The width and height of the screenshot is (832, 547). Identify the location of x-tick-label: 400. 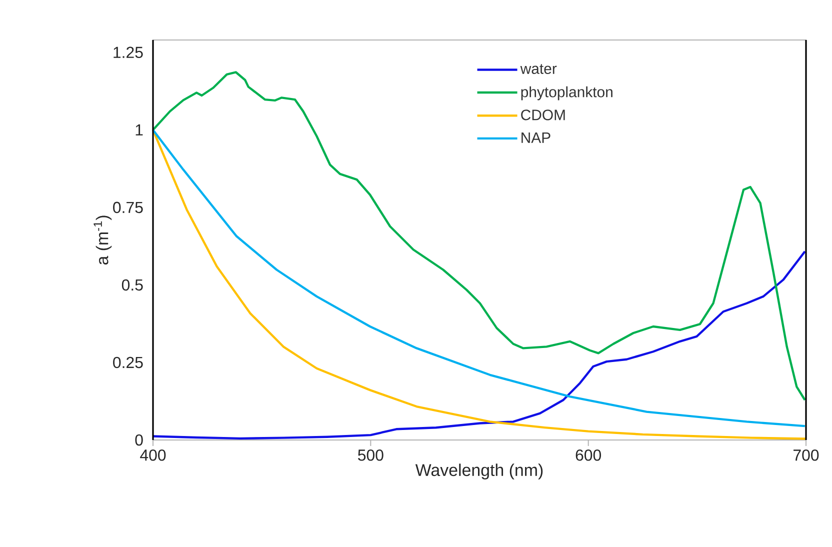
(153, 455).